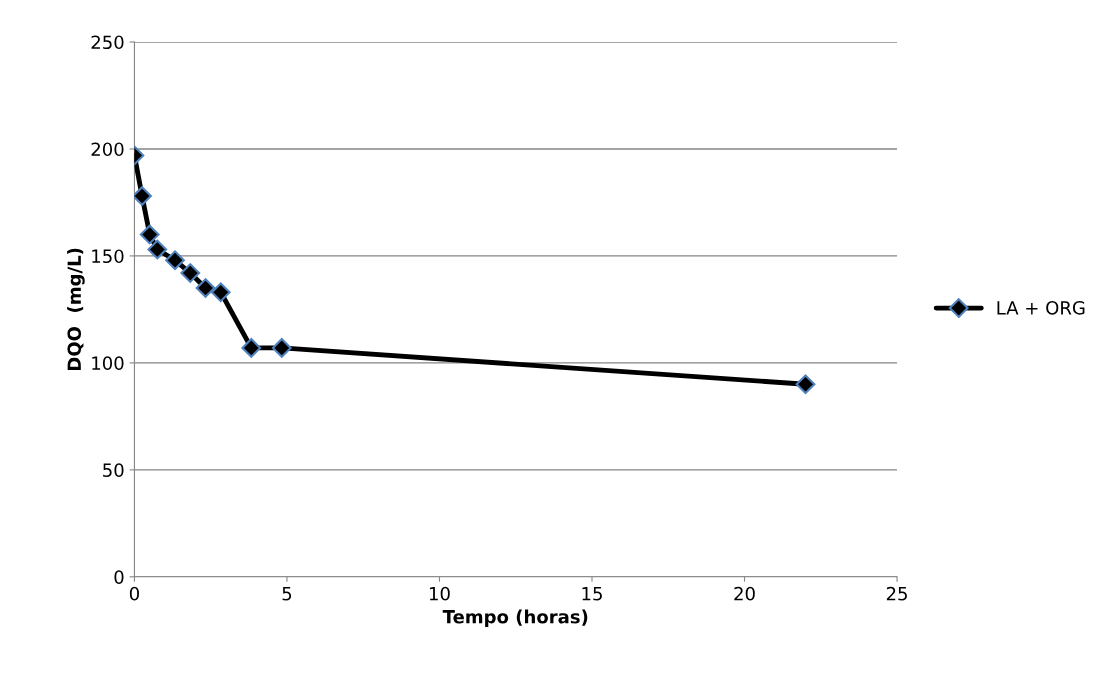 Image resolution: width=1102 pixels, height=700 pixels. I want to click on y-tick-label: 0, so click(119, 577).